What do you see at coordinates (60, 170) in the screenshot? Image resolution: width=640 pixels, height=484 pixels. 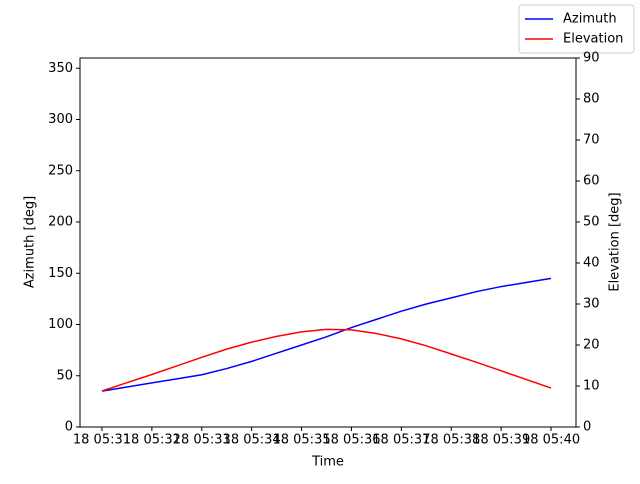 I see `y-tick-label: 250` at bounding box center [60, 170].